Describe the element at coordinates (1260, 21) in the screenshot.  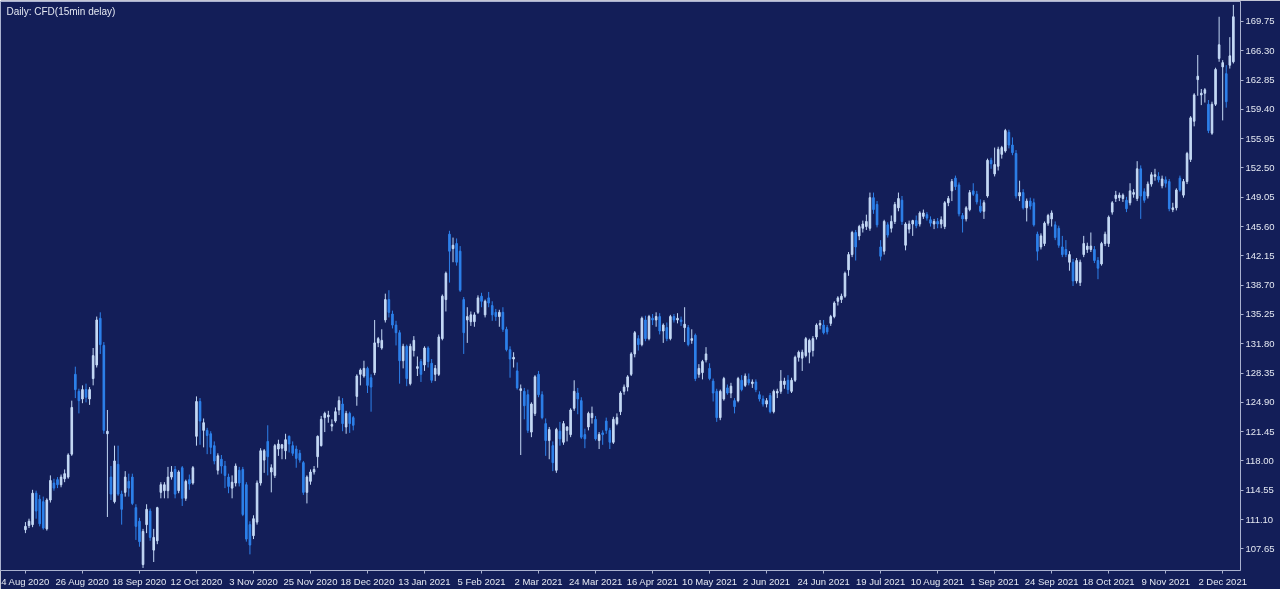
I see `y-tick-label: 169.75` at that location.